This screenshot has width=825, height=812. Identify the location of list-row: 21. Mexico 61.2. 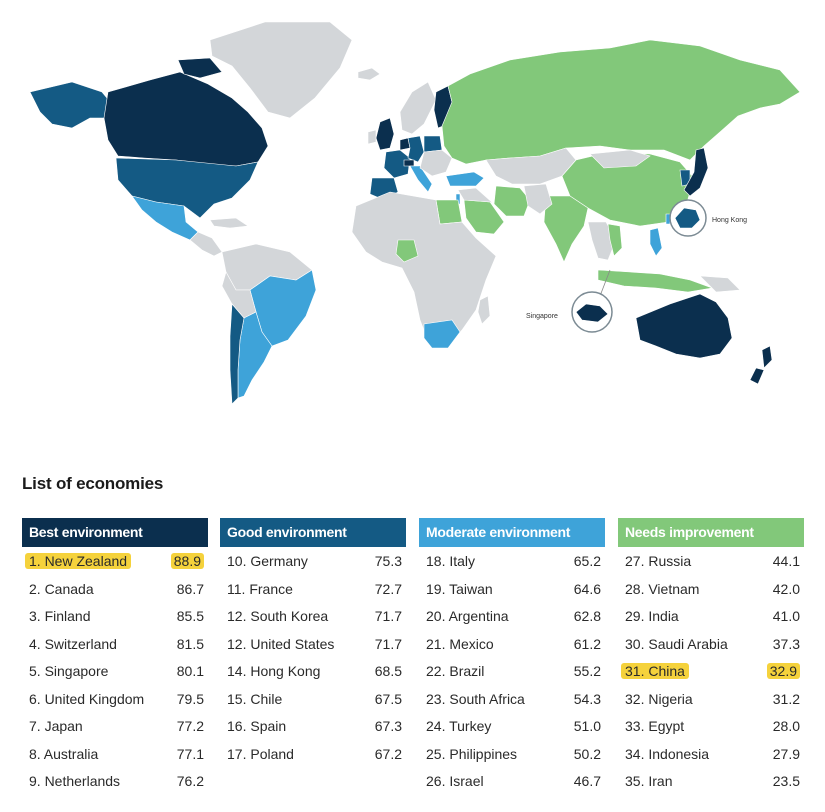
(512, 644).